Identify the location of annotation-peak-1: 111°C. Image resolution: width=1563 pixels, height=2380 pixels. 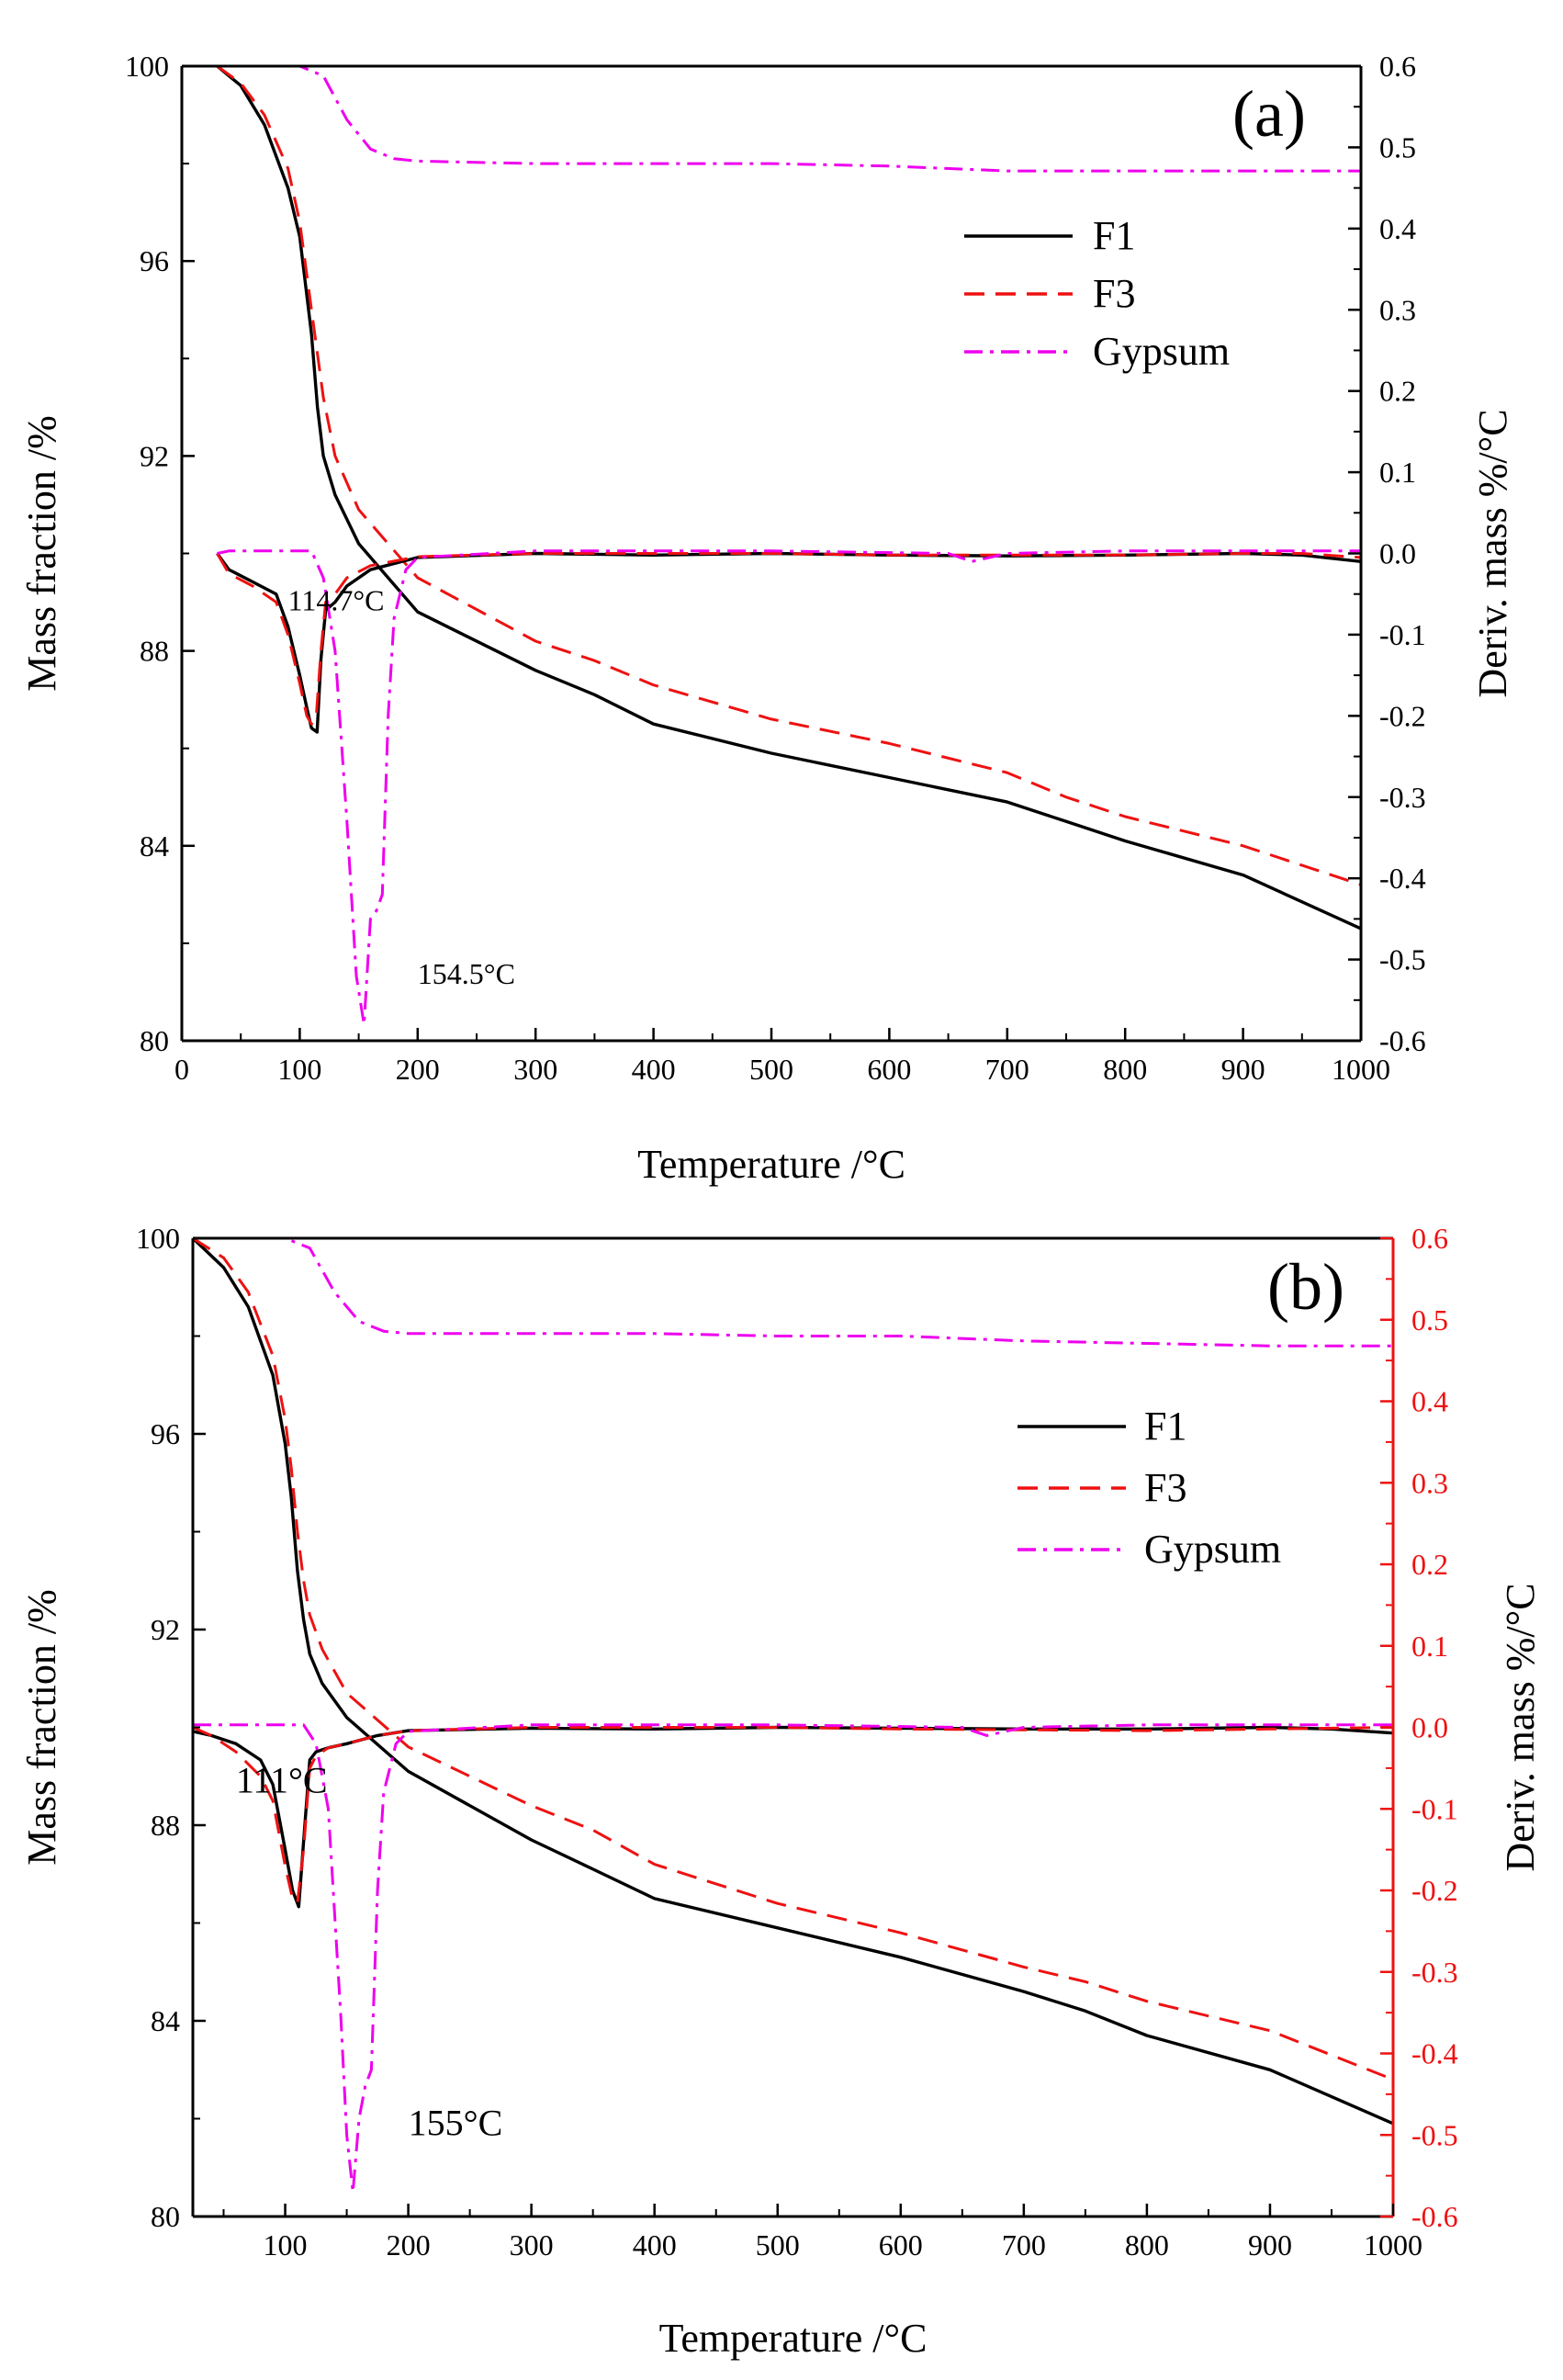
(282, 1780).